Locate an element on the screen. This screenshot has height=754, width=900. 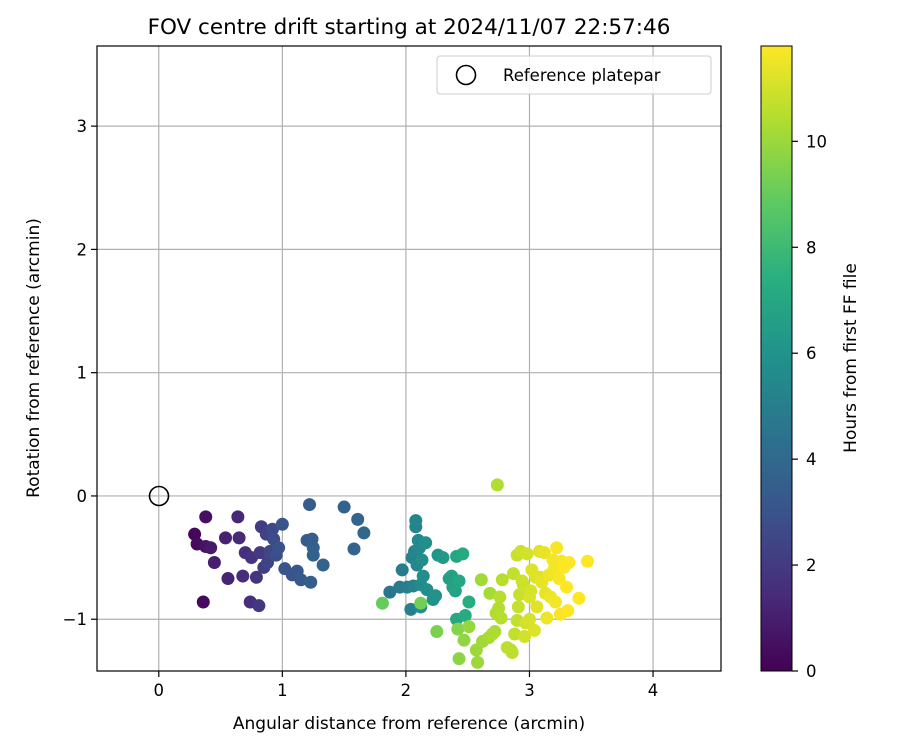
legend-box is located at coordinates (574, 75).